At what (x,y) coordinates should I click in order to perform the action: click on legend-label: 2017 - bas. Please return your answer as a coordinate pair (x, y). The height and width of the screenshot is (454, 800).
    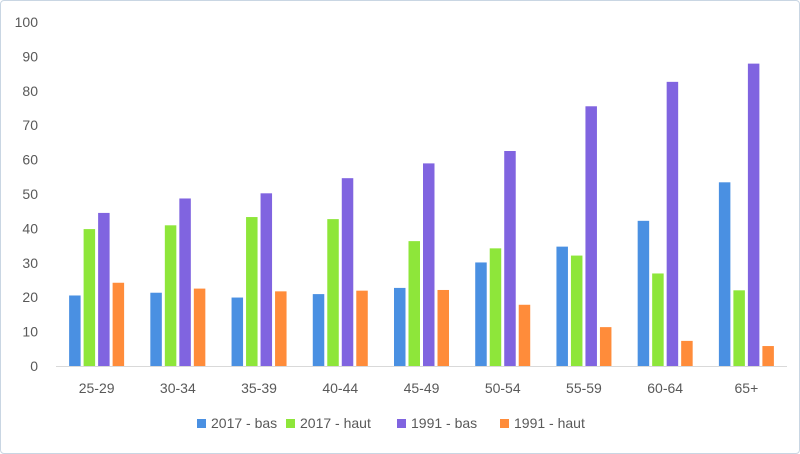
    Looking at the image, I should click on (244, 423).